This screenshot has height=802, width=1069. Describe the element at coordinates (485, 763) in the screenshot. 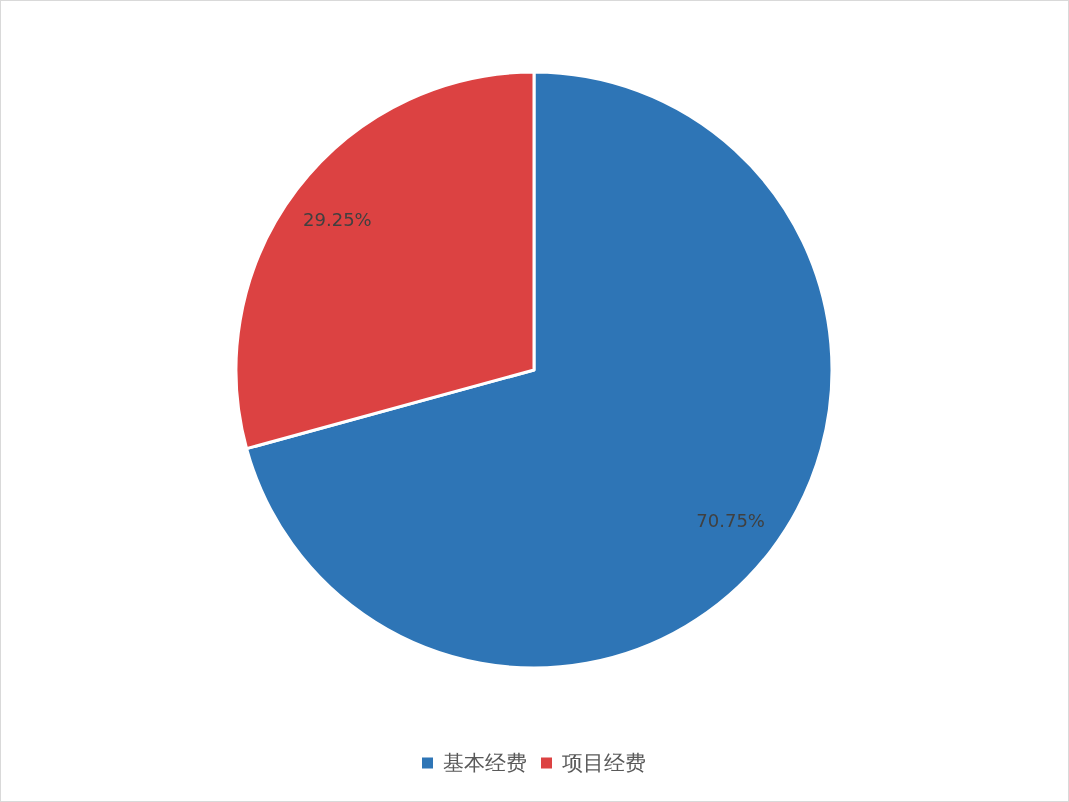

I see `legend-label: 基本经费` at that location.